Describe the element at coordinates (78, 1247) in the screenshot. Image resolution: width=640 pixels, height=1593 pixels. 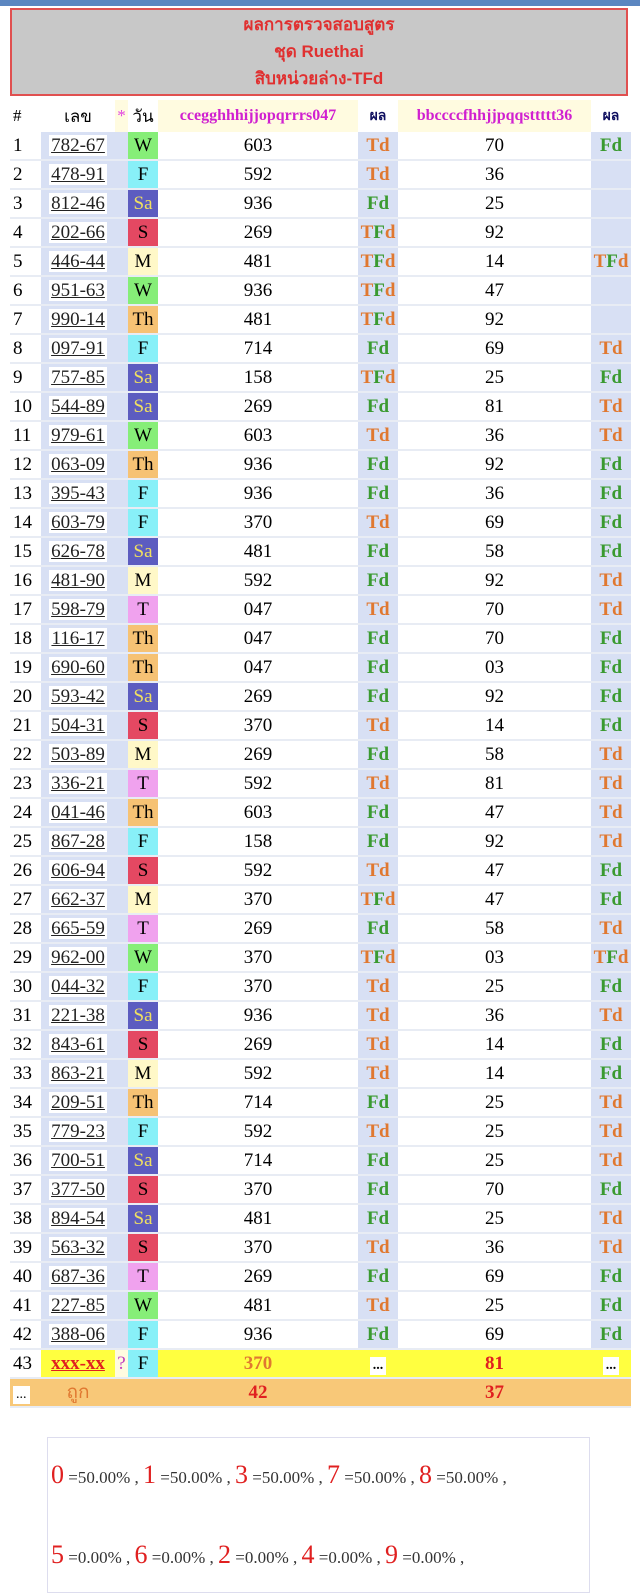
I see `number-link: 563-32` at that location.